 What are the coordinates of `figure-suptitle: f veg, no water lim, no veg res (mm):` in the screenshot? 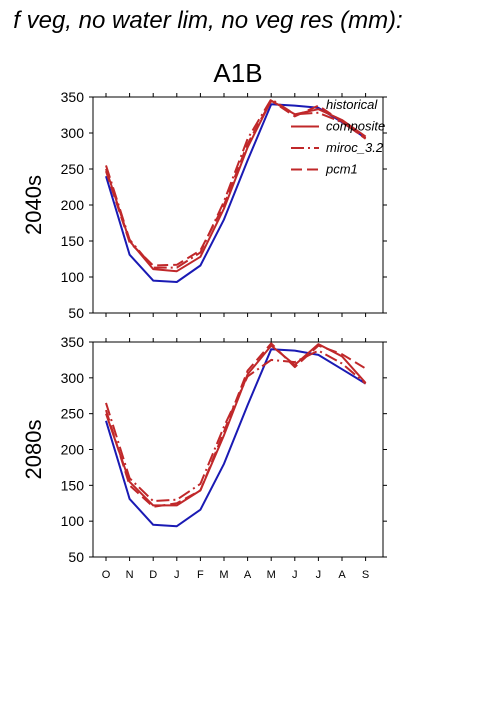 It's located at (207, 20).